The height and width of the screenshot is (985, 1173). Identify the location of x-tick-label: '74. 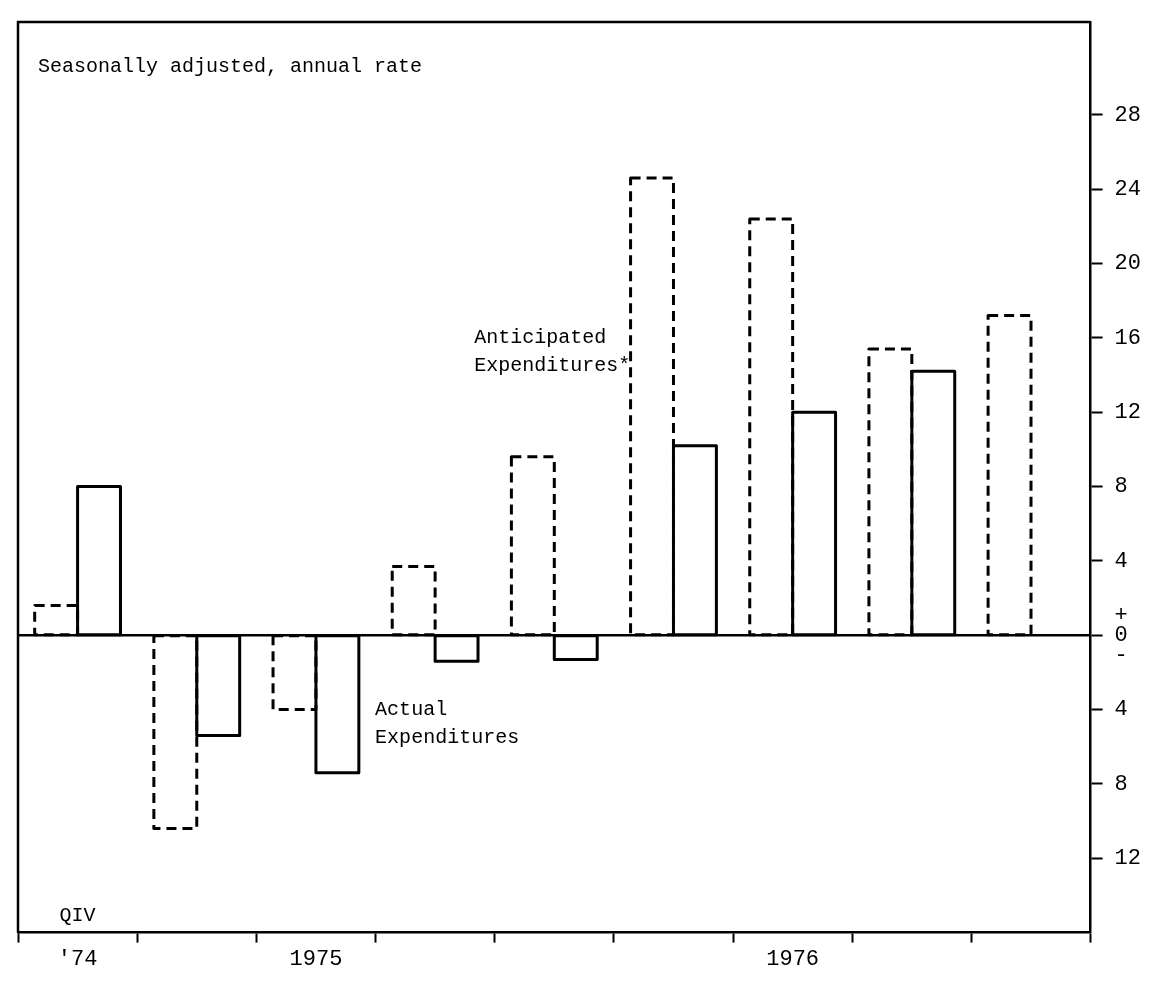
(77, 959).